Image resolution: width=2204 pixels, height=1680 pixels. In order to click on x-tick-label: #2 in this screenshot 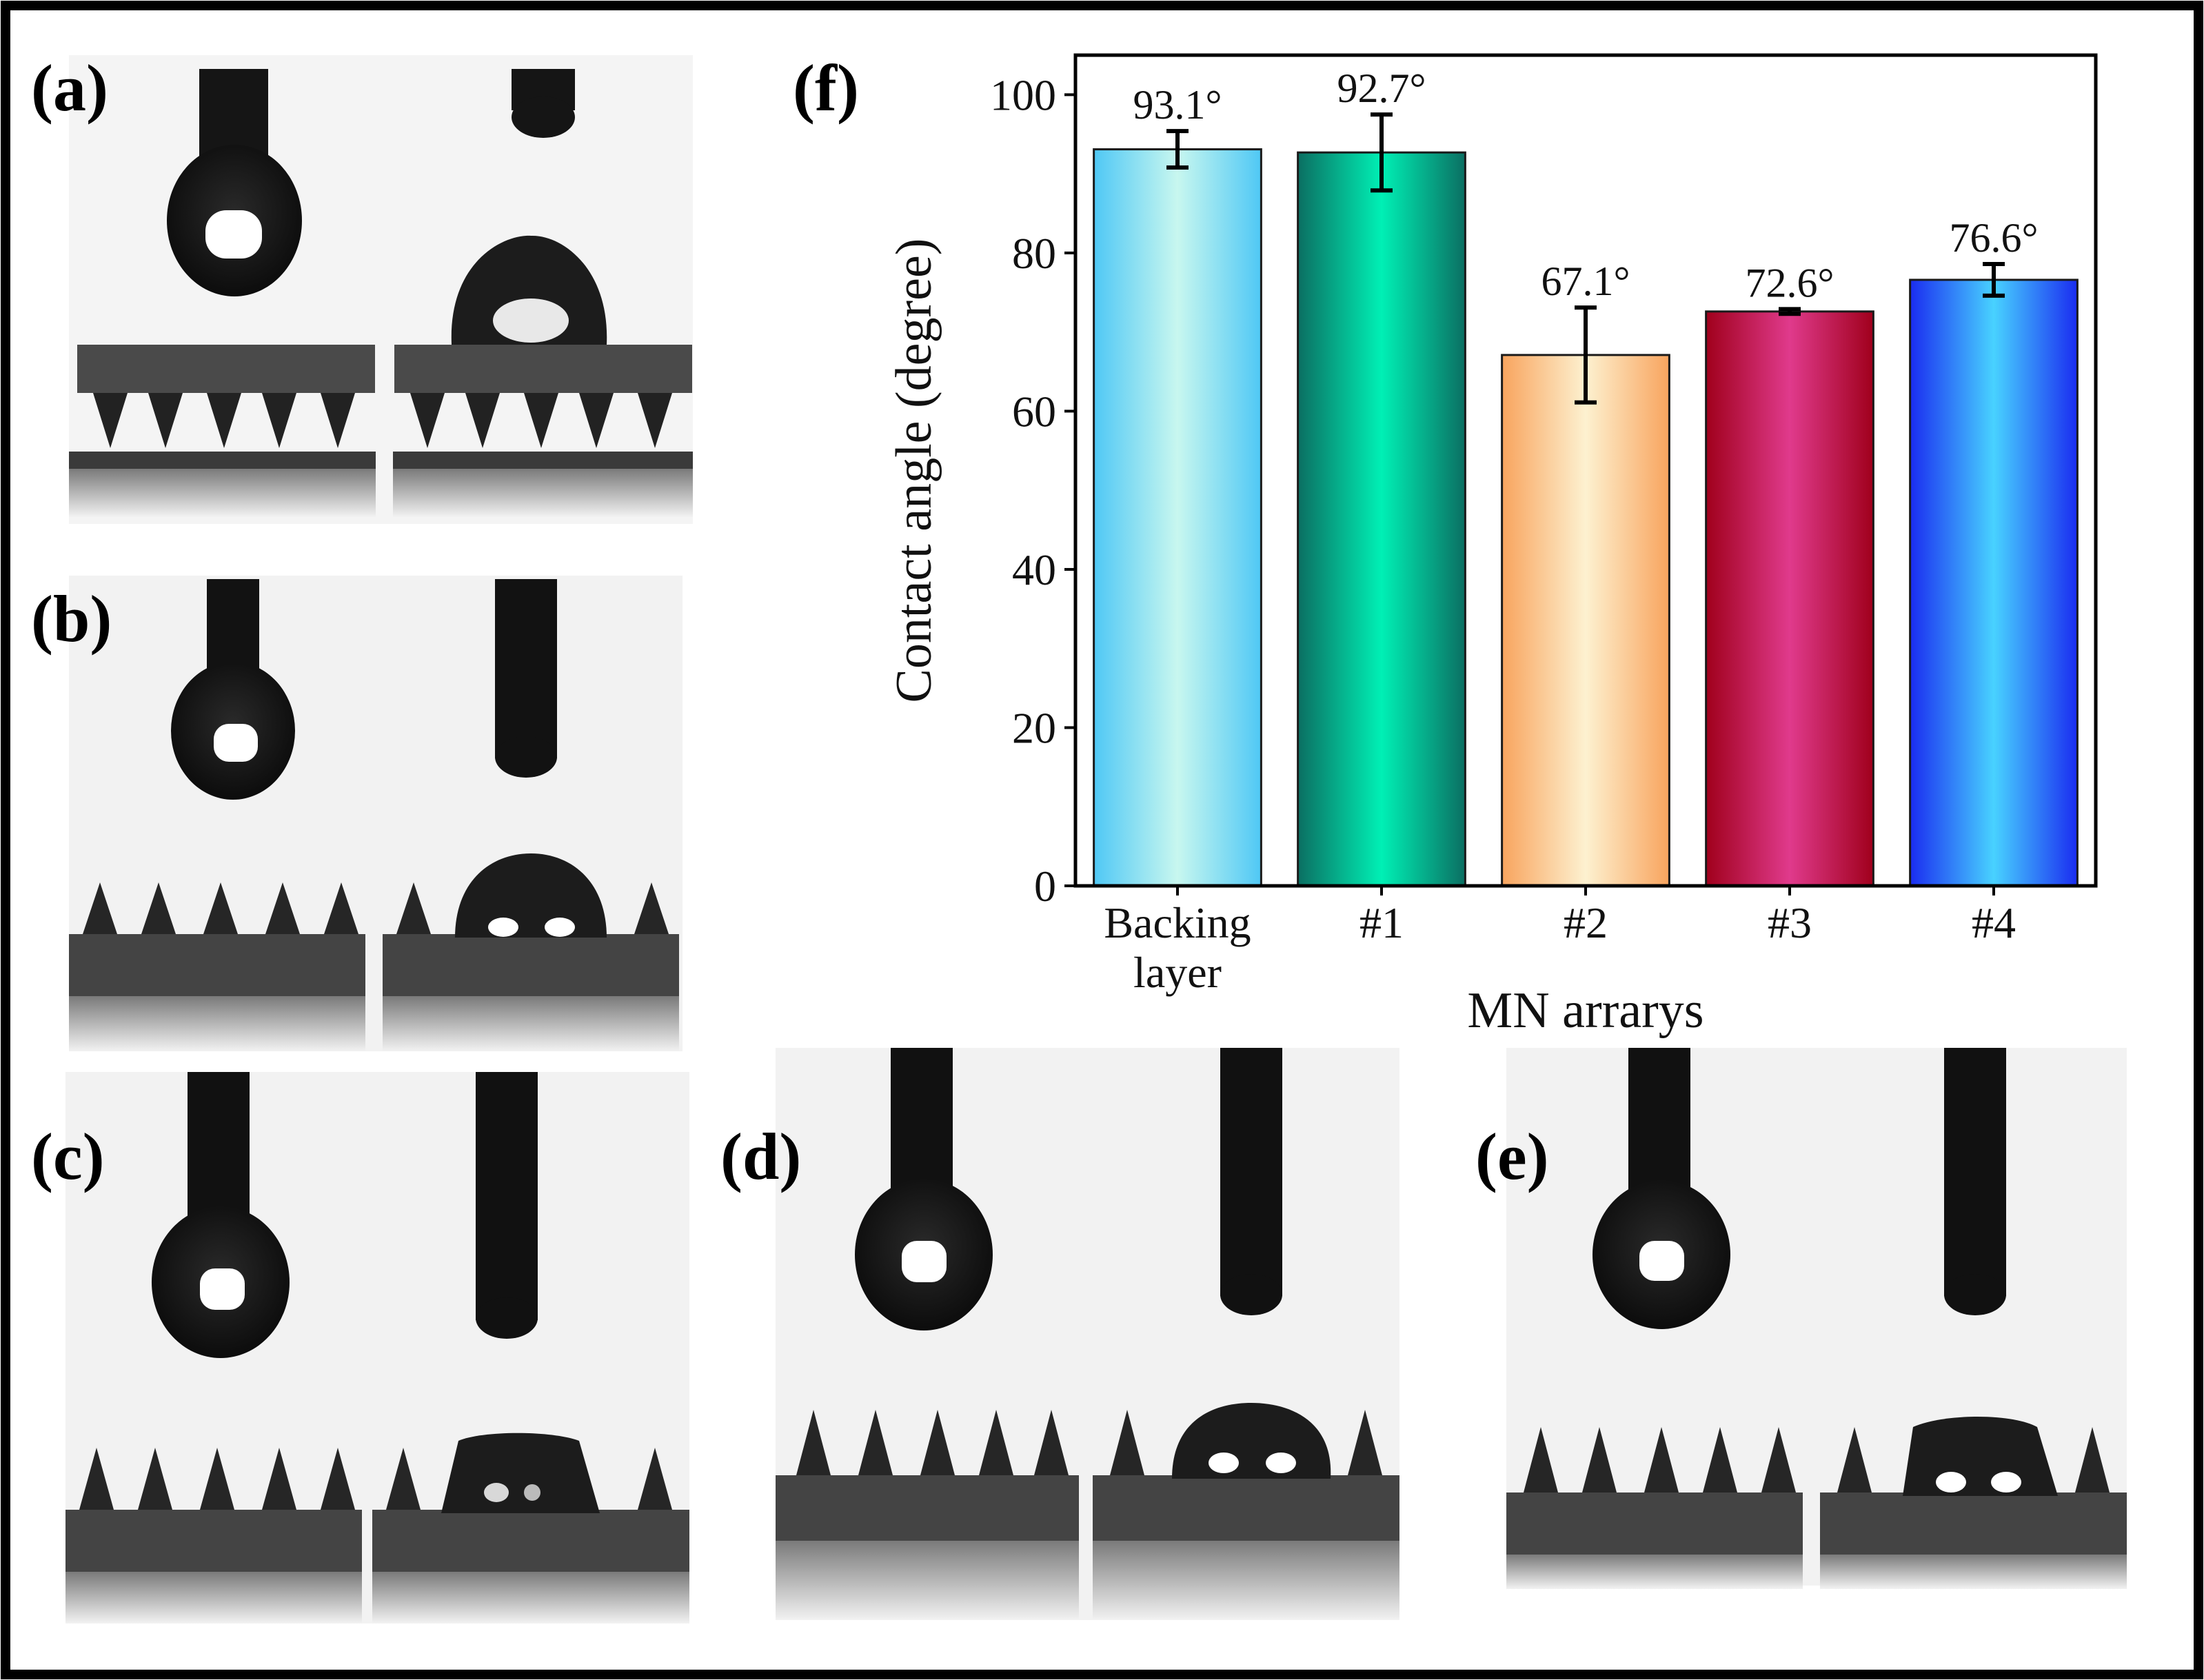, I will do `click(1586, 922)`.